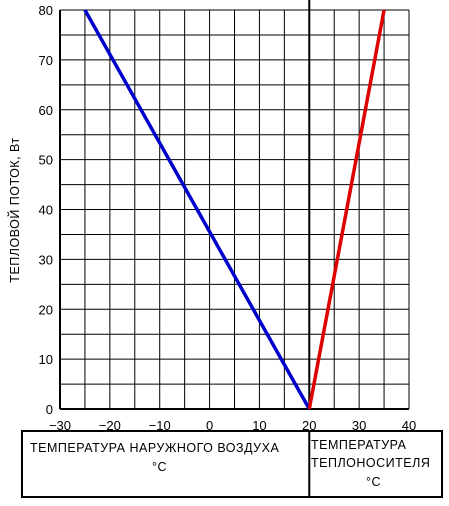 The height and width of the screenshot is (506, 449). Describe the element at coordinates (159, 467) in the screenshot. I see `caption-left-unit: °C` at that location.